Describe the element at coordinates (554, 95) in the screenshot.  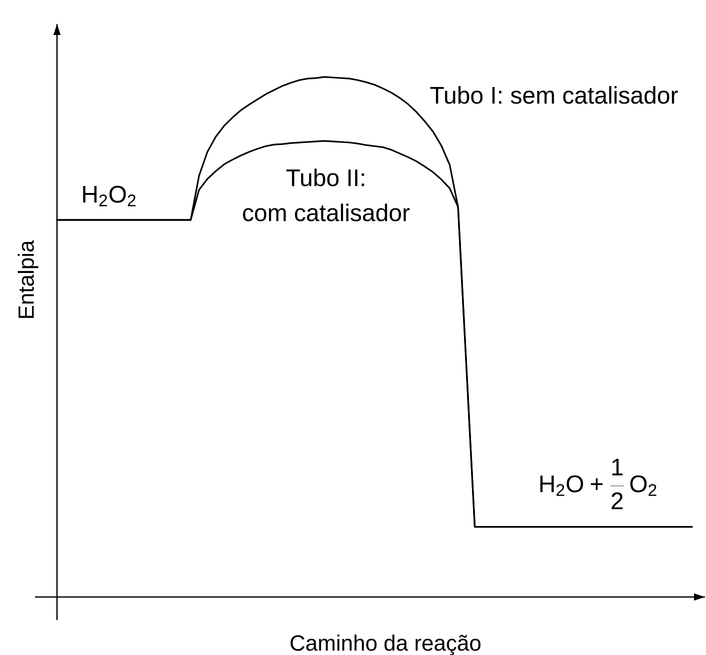
I see `series-label: Tubo I: sem catalisador` at that location.